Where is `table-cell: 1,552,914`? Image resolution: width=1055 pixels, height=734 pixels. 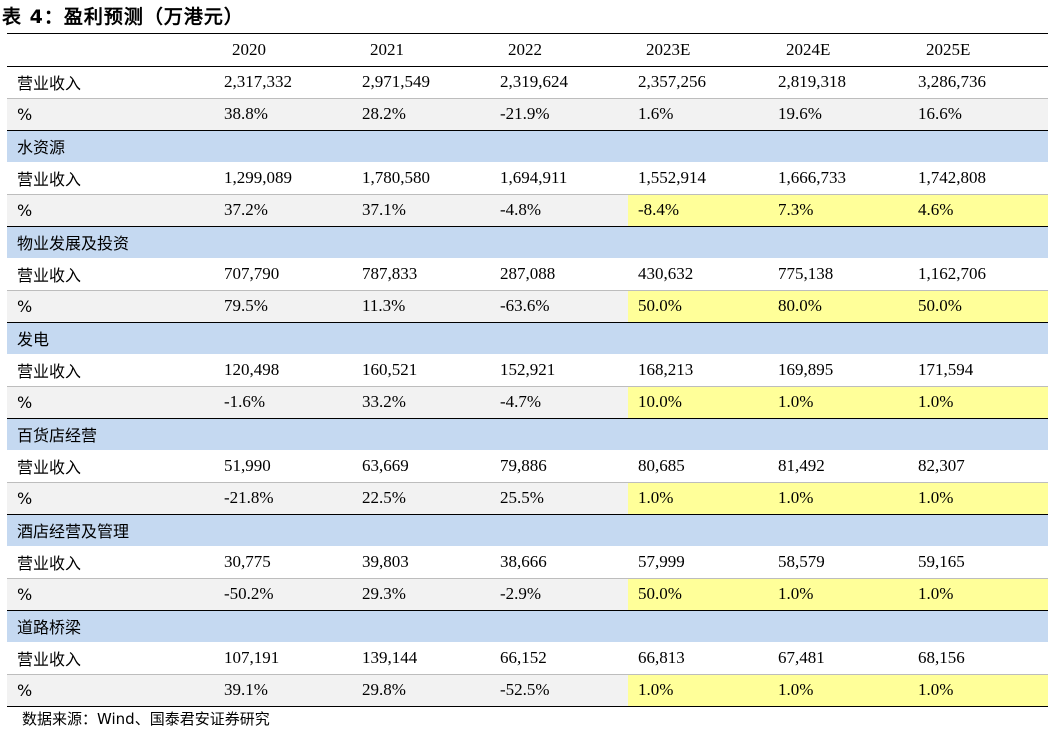 table-cell: 1,552,914 is located at coordinates (698, 178).